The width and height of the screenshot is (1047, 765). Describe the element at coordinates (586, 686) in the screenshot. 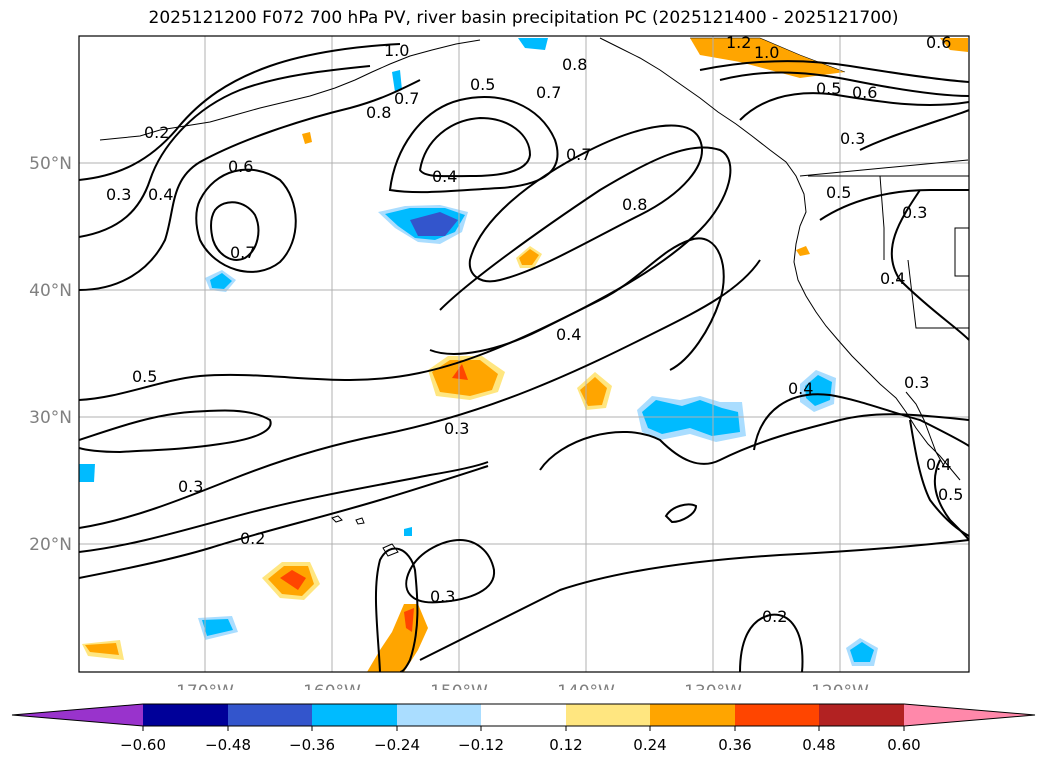

I see `lon-label-140w: 140°W` at that location.